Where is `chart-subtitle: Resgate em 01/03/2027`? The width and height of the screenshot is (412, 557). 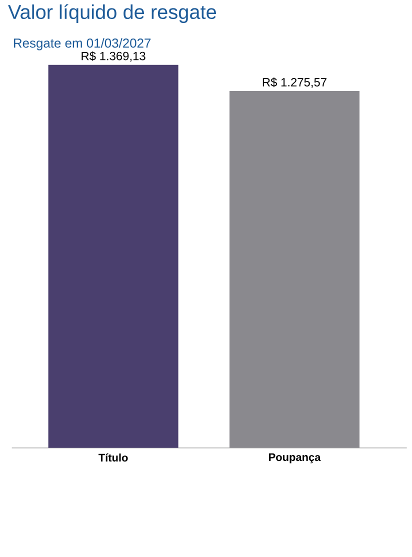 chart-subtitle: Resgate em 01/03/2027 is located at coordinates (82, 44).